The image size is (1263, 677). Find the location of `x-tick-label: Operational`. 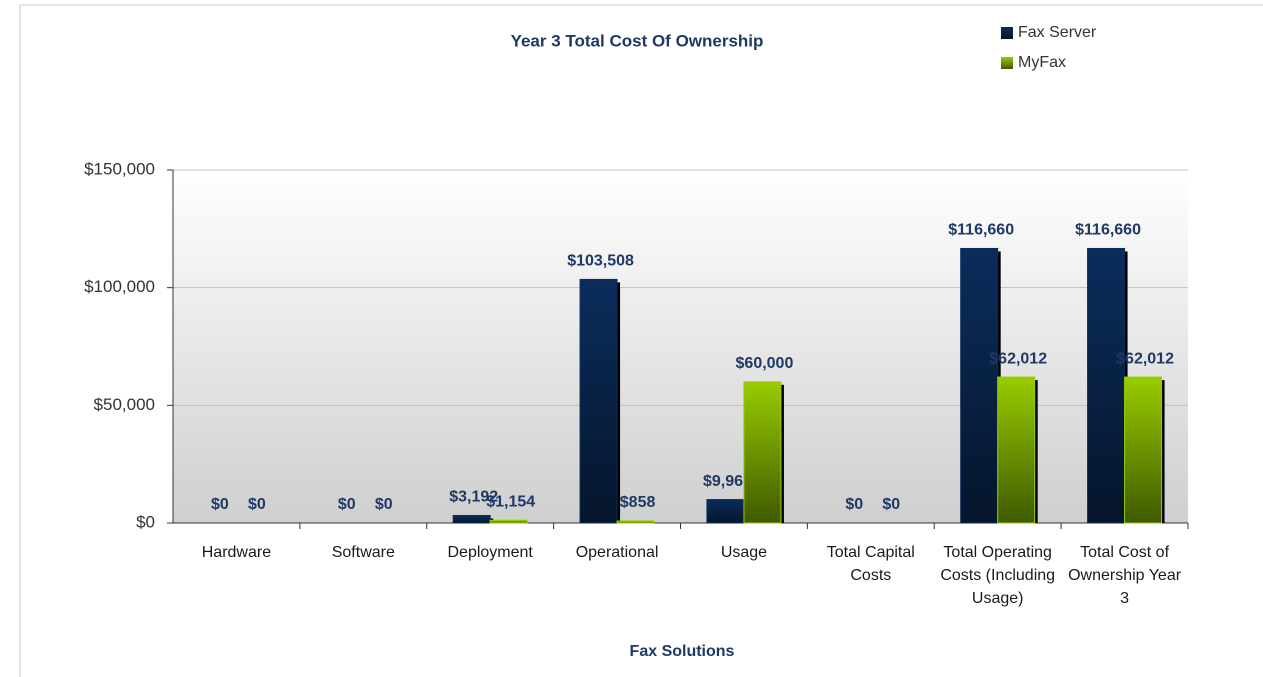

x-tick-label: Operational is located at coordinates (617, 552).